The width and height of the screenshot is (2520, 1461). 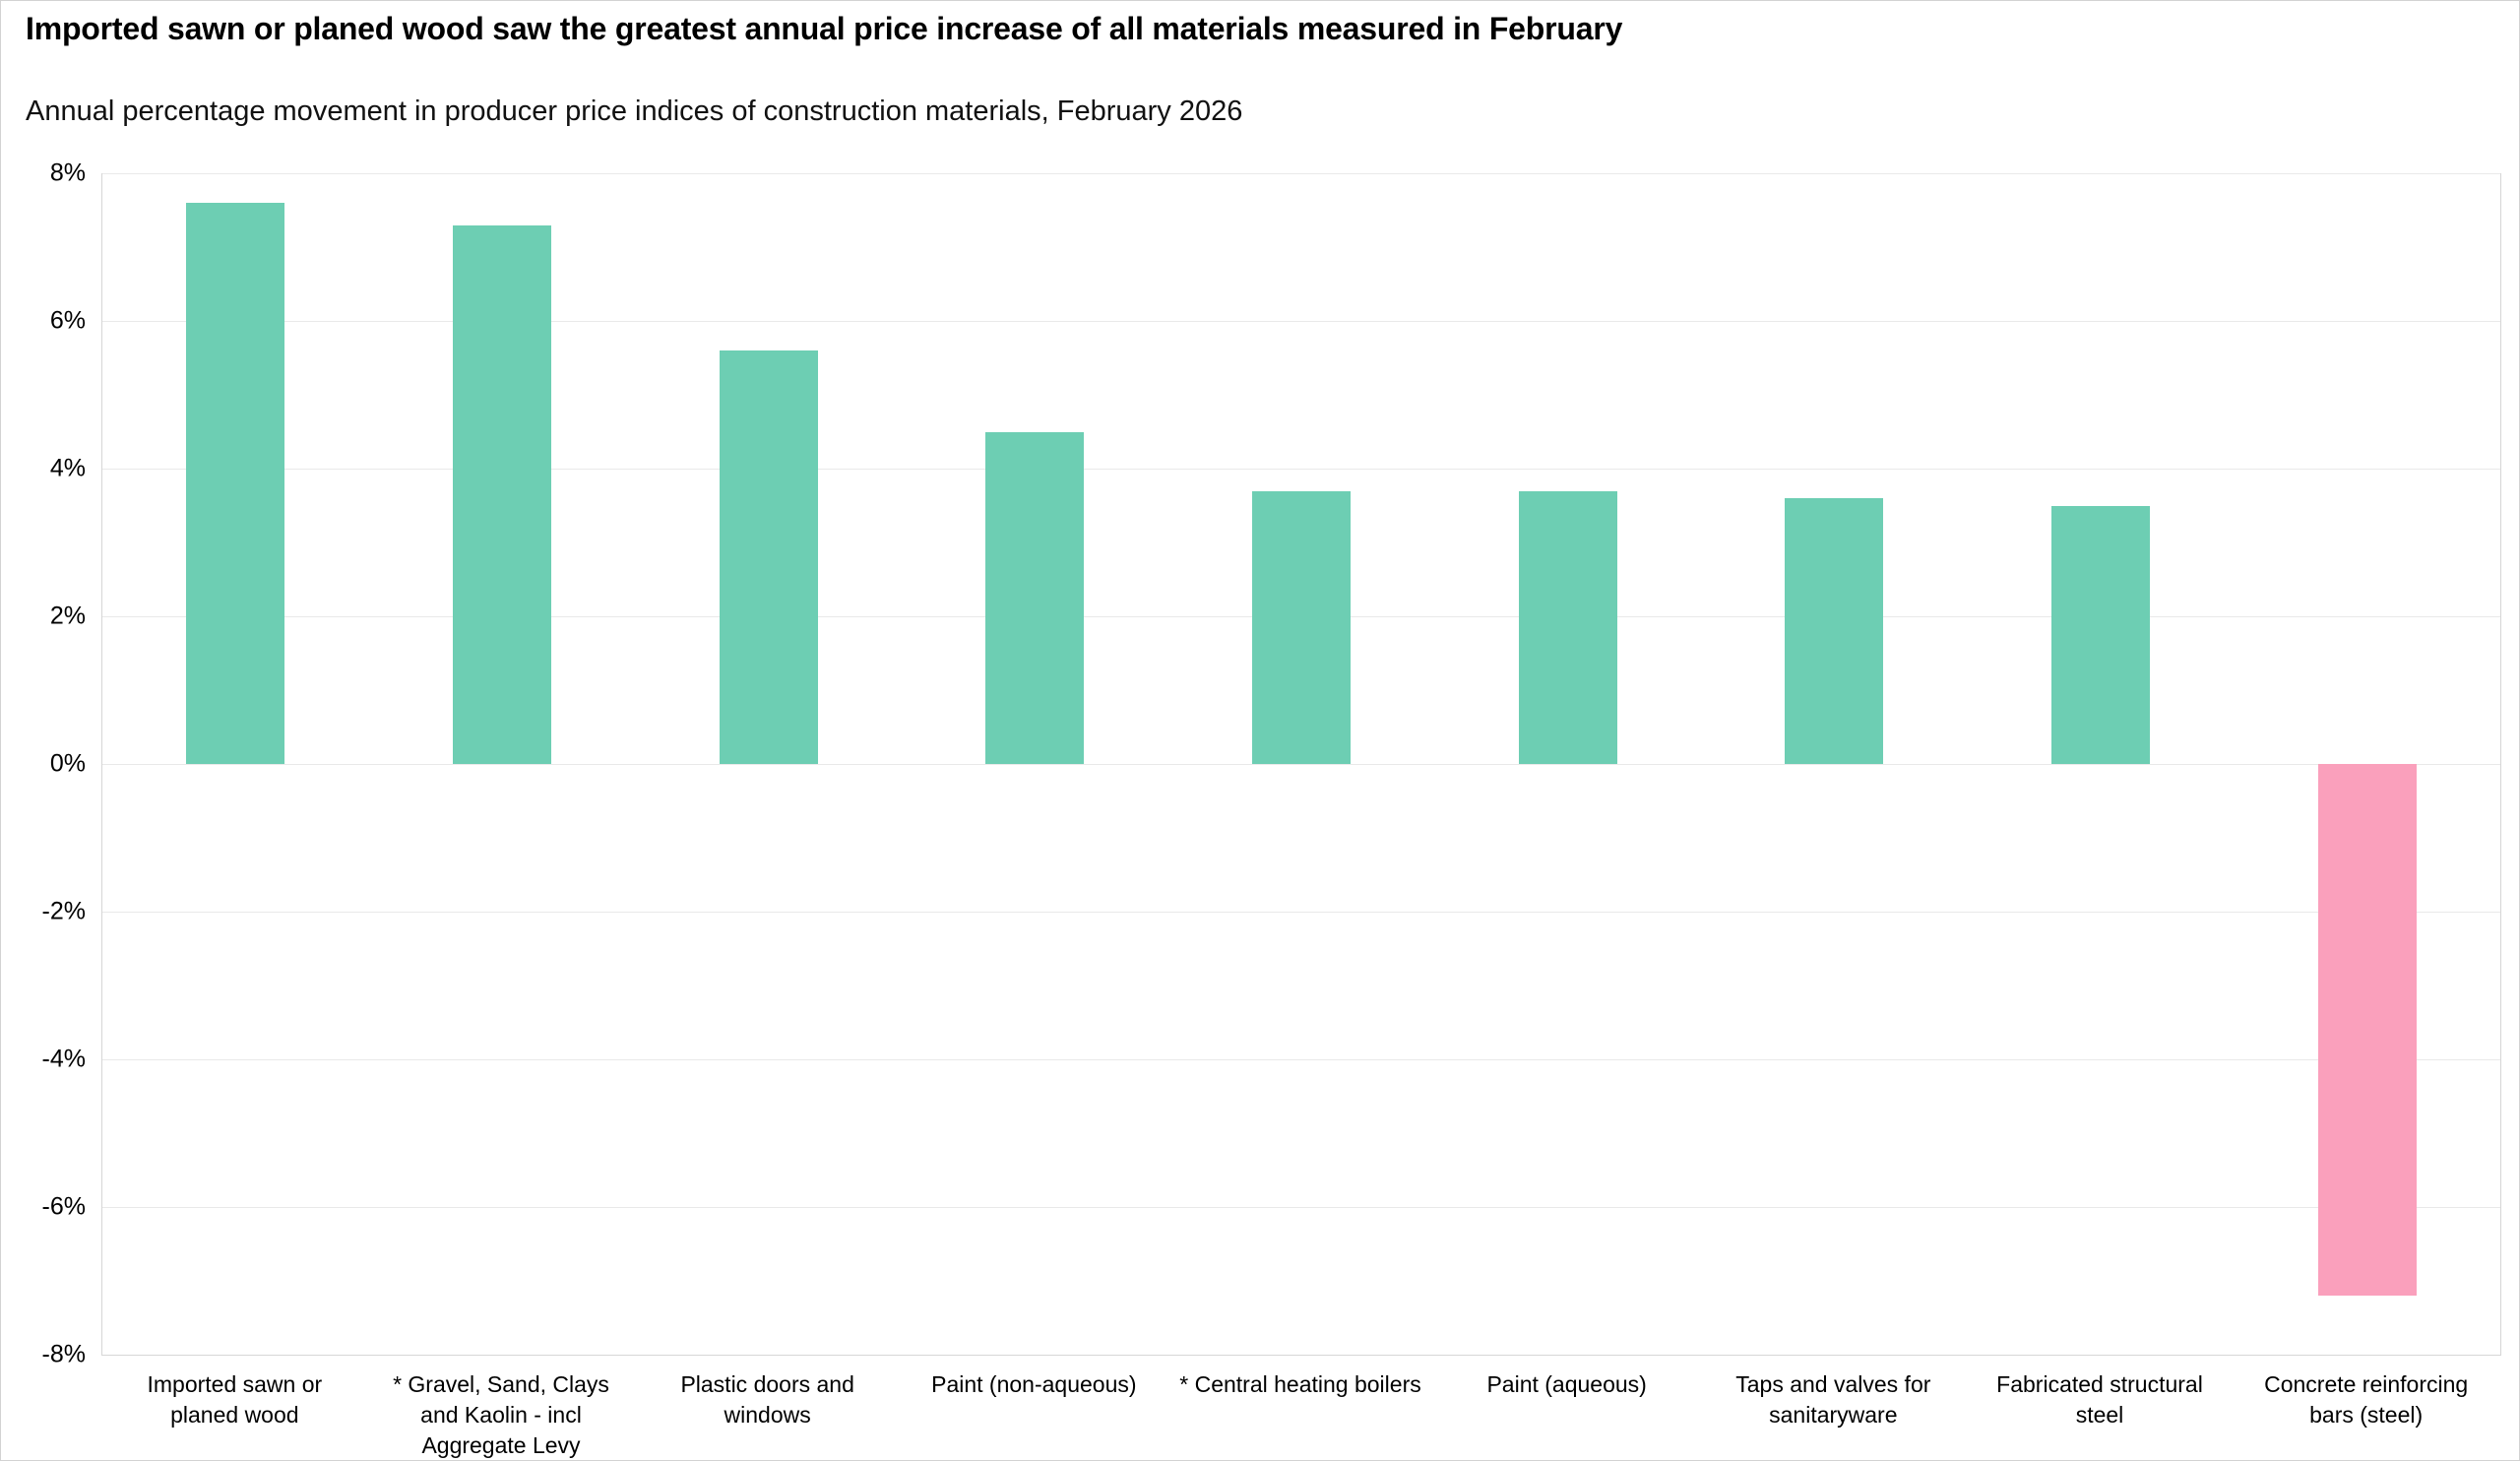 I want to click on y-tick-label: -4%, so click(x=63, y=1059).